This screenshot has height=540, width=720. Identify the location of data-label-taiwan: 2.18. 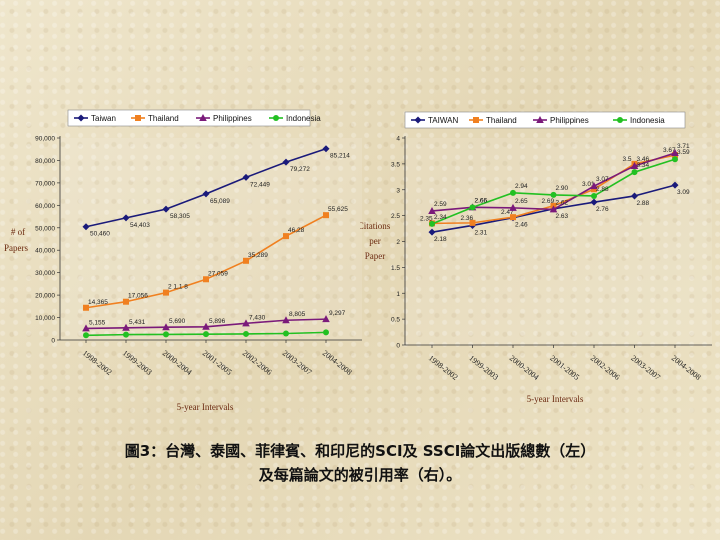
(440, 239).